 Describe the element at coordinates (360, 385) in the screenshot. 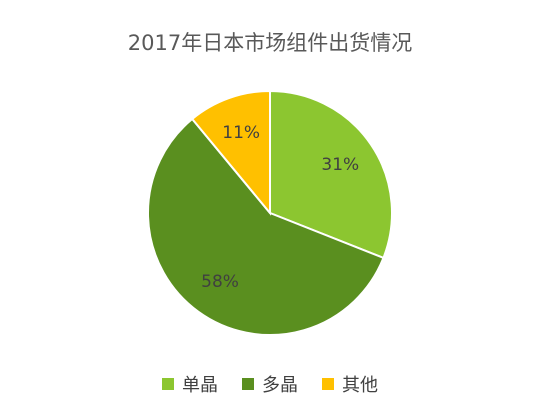

I see `legend-label-other: 其他` at that location.